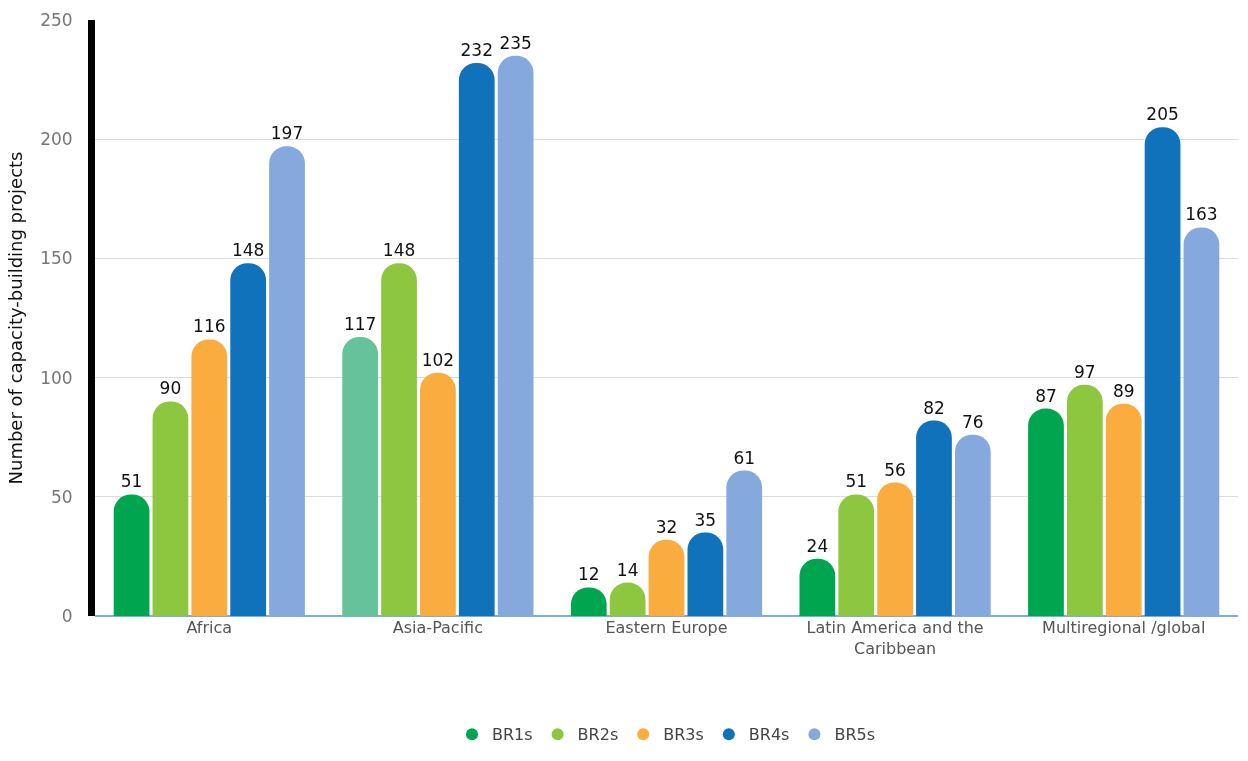  What do you see at coordinates (512, 735) in the screenshot?
I see `legend-label: BR1s` at bounding box center [512, 735].